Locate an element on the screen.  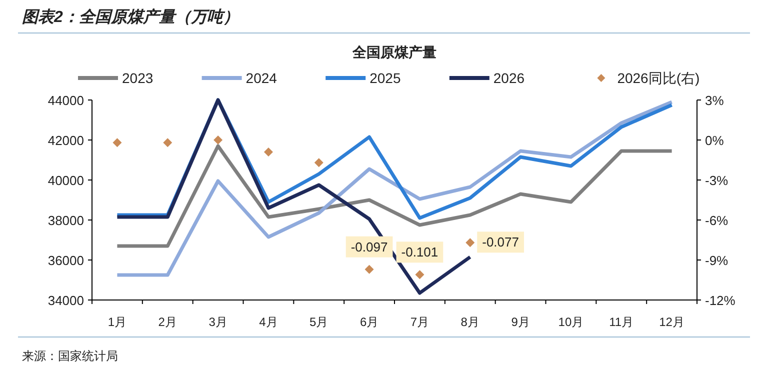
data-label: -0.077 is located at coordinates (500, 242).